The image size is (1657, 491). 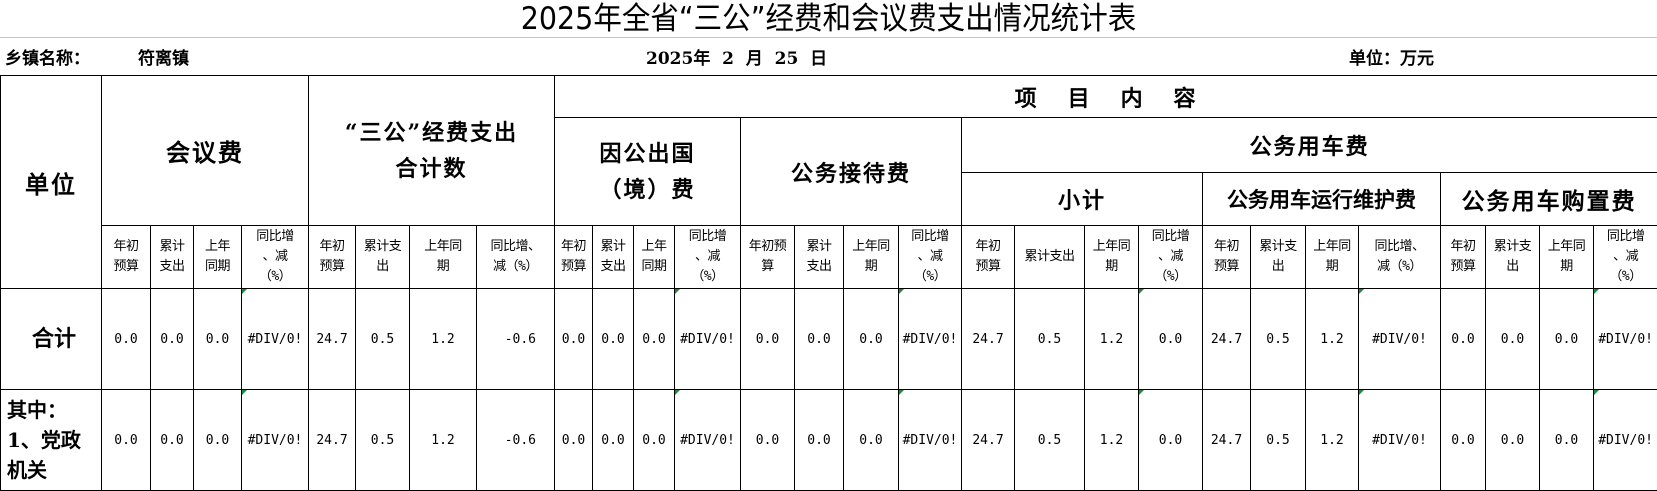 I want to click on town-label: 乡镇名称：, so click(x=47, y=59).